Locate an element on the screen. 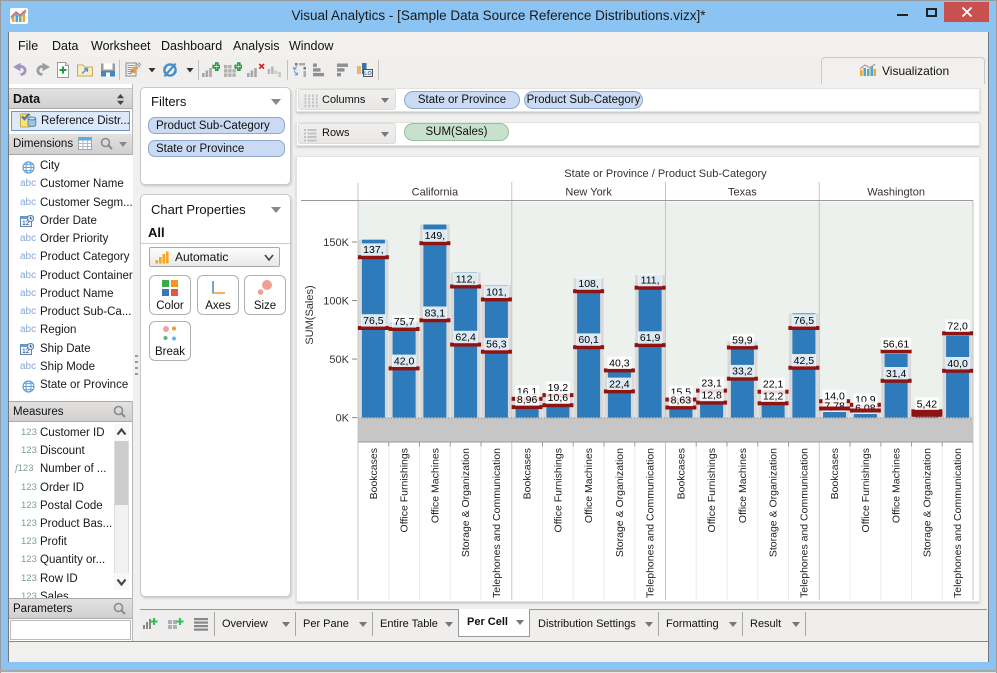 This screenshot has height=673, width=997. svg-text: 12,8 is located at coordinates (711, 396).